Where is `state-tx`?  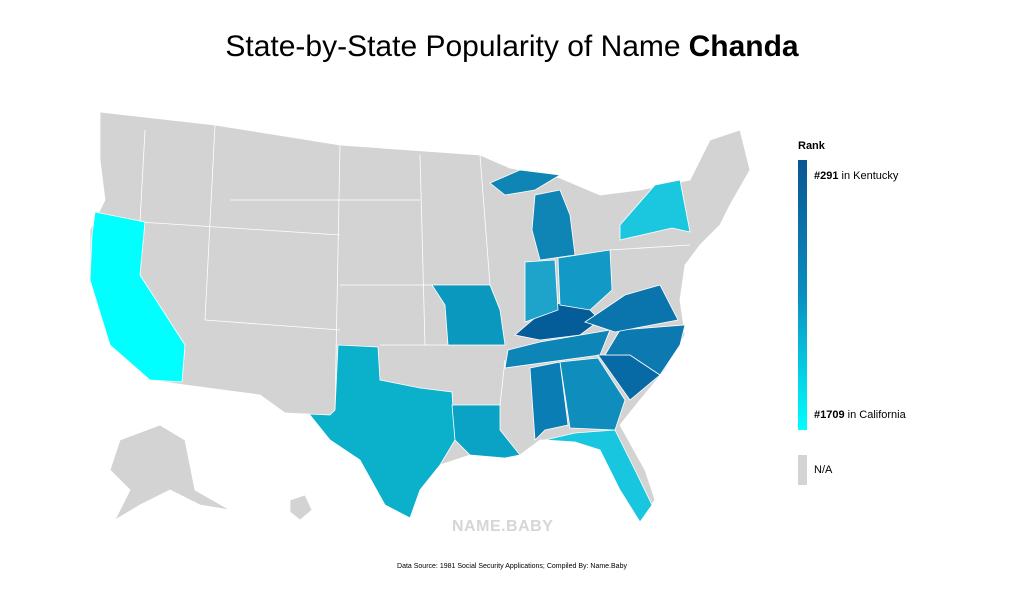 state-tx is located at coordinates (370, 431).